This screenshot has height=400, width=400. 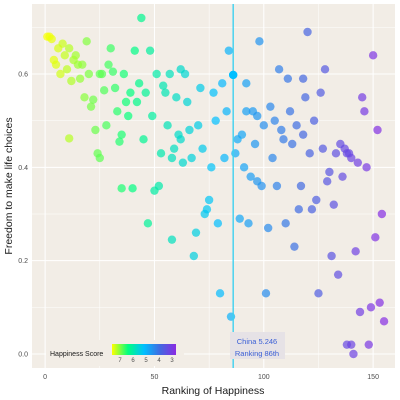 I want to click on color-legend: Happiness Score 7 6 5 4 3, so click(x=115, y=353).